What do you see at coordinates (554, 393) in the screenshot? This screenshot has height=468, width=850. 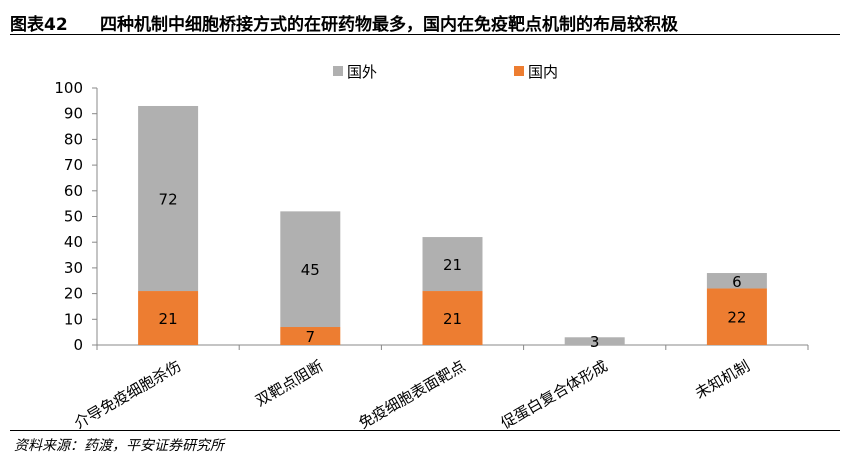 I see `x-category-label: 促蛋白复合体形成` at bounding box center [554, 393].